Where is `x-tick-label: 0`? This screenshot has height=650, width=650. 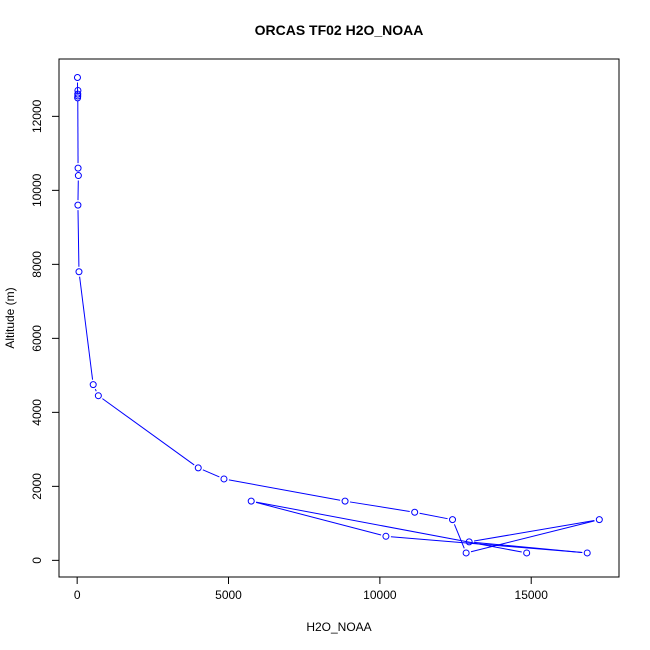 x-tick-label: 0 is located at coordinates (77, 595).